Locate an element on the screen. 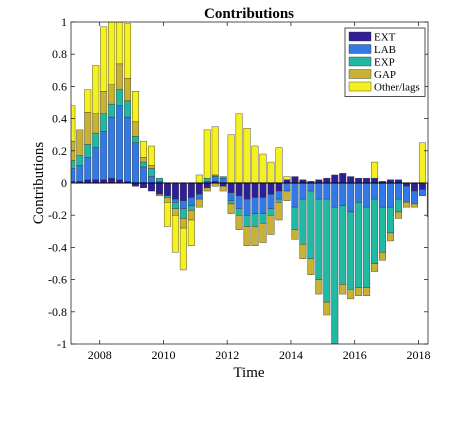 Image resolution: width=474 pixels, height=431 pixels. y-tick-label: 0.6 is located at coordinates (59, 86).